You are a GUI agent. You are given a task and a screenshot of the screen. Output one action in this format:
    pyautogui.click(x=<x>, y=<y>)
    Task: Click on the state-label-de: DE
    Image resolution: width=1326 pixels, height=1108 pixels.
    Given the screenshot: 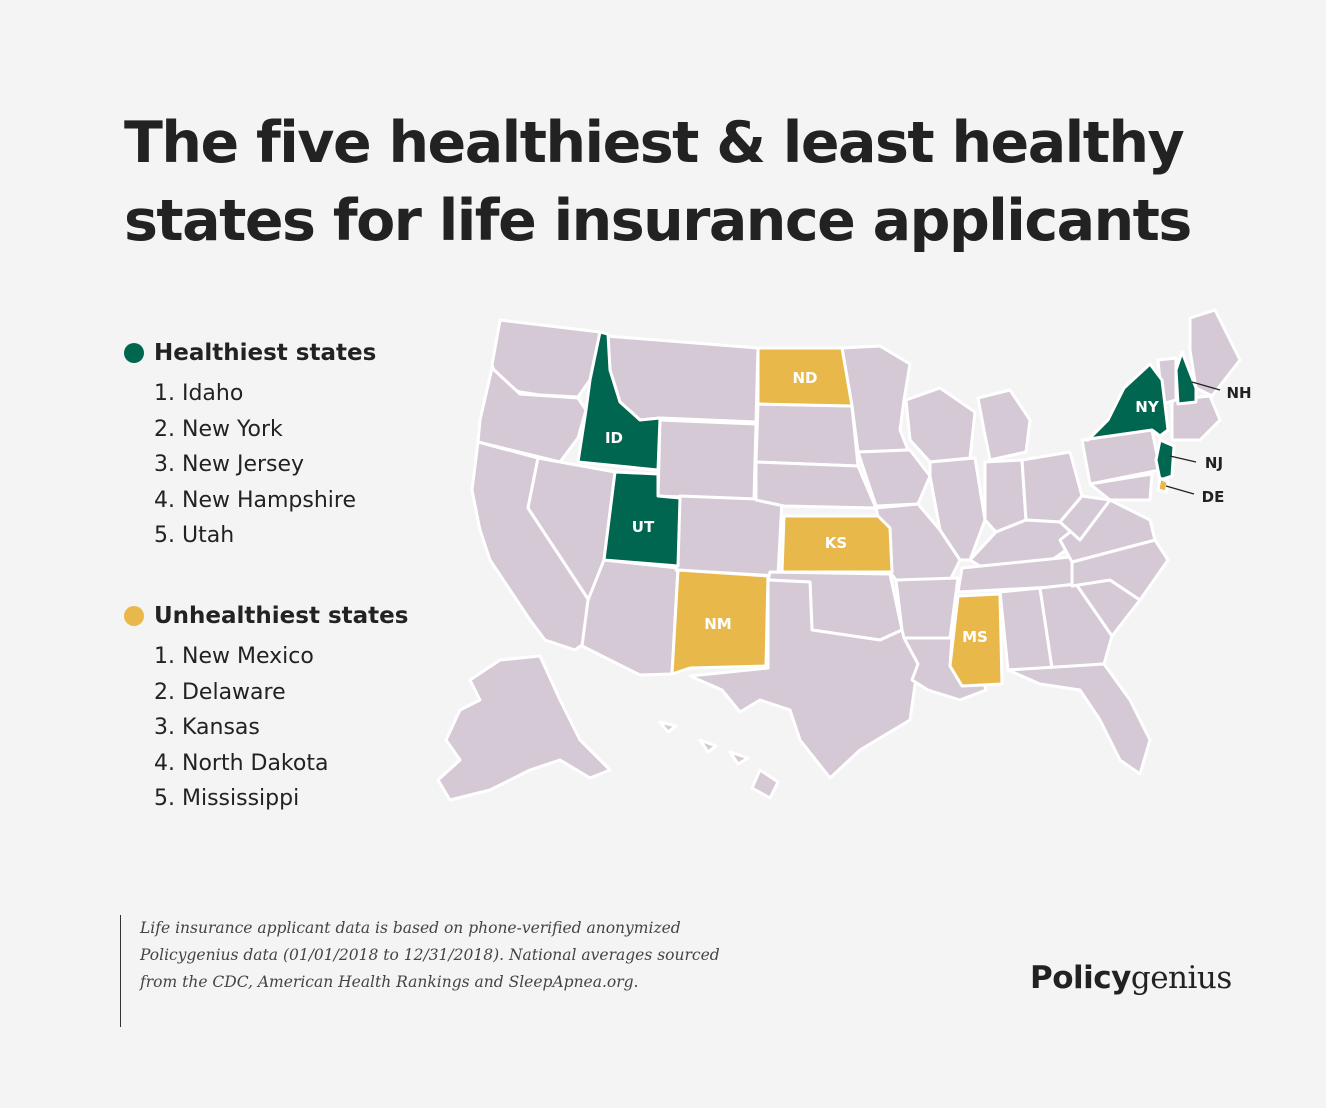 What is the action you would take?
    pyautogui.click(x=1213, y=497)
    